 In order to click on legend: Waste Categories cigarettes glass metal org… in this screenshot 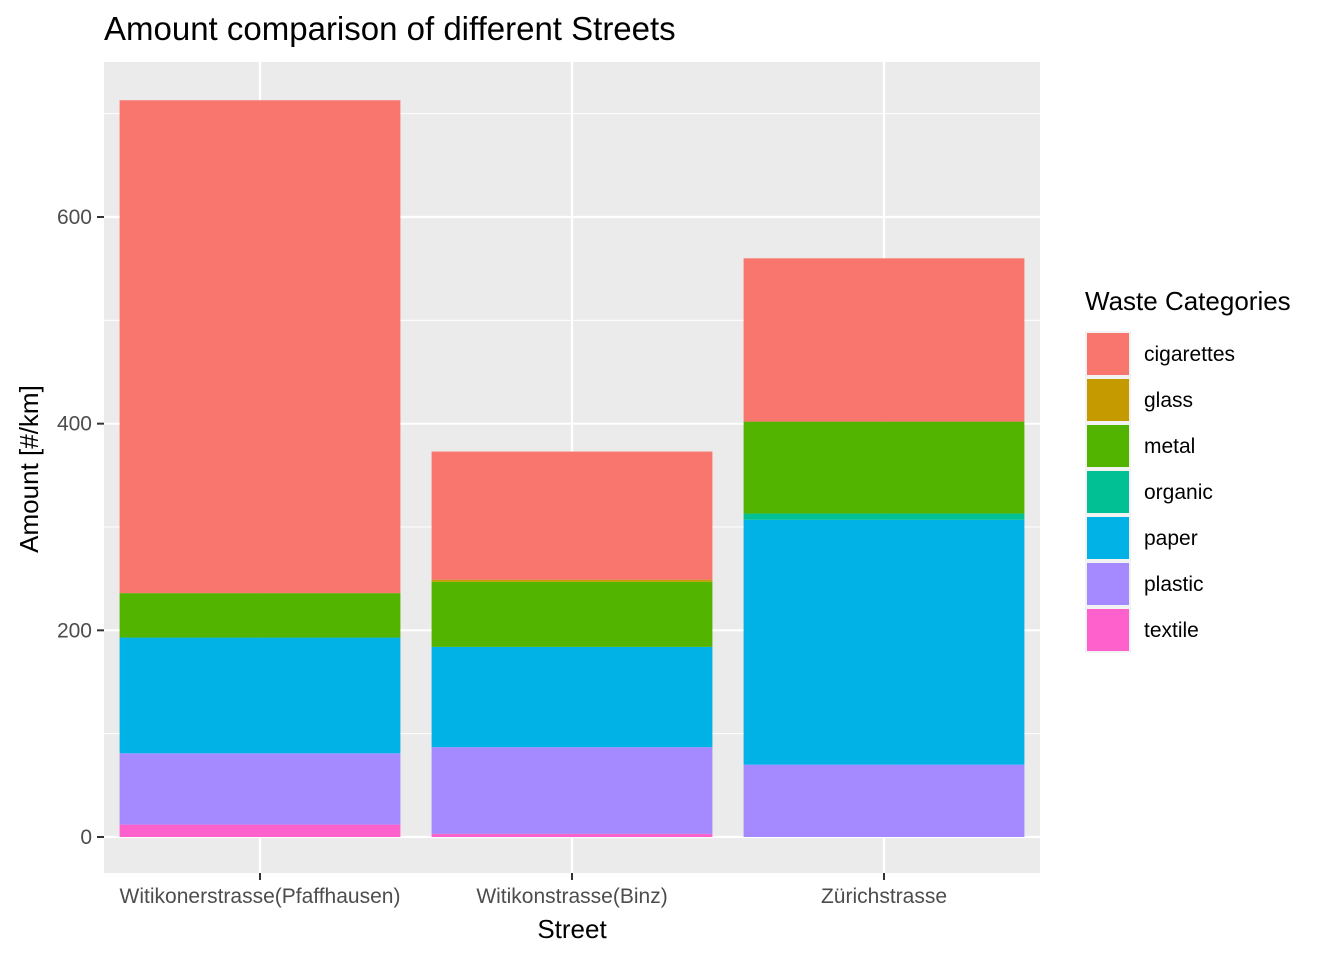, I will do `click(1188, 469)`.